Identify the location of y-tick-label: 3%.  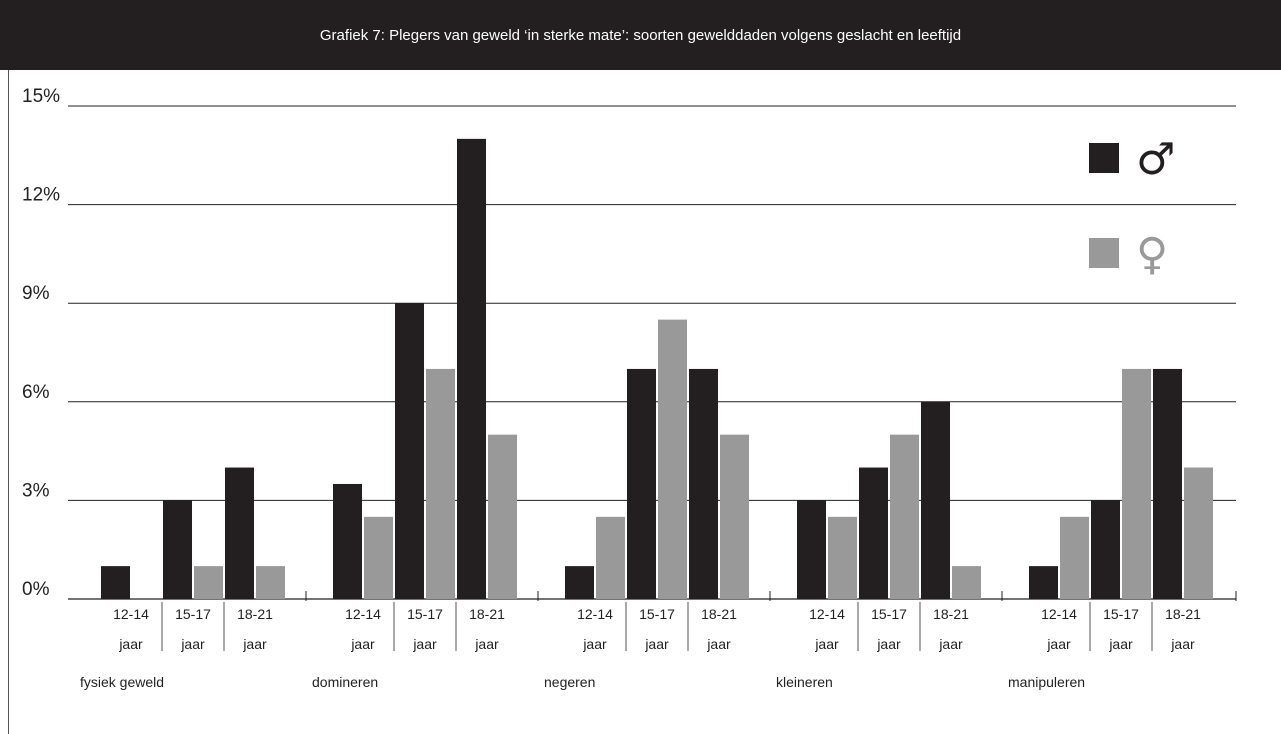
(36, 490).